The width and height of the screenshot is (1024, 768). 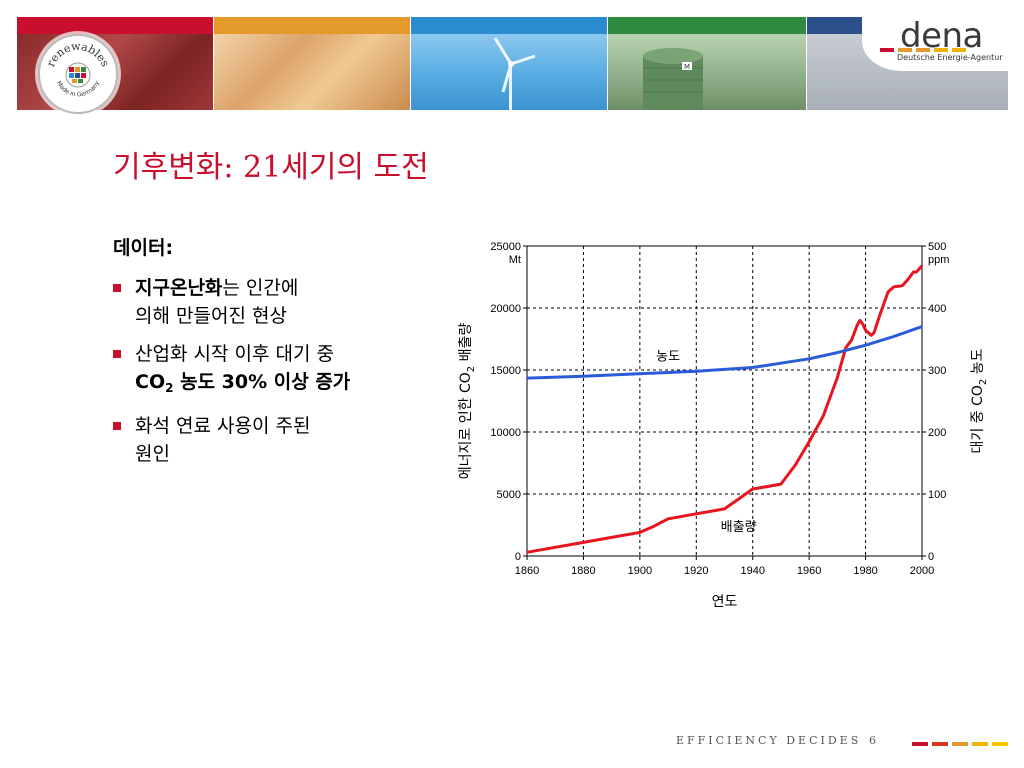 What do you see at coordinates (169, 388) in the screenshot?
I see `bullet-2-sub: 2` at bounding box center [169, 388].